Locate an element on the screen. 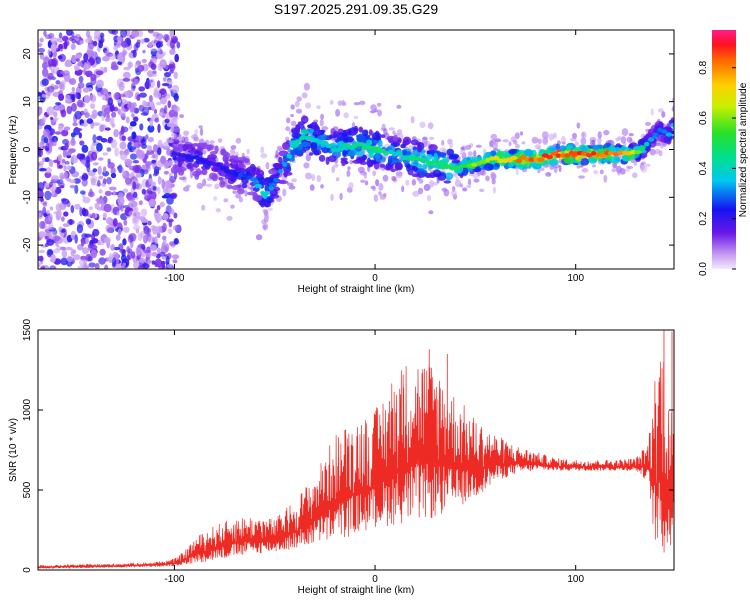 The width and height of the screenshot is (750, 600). y-tick-label: 20 is located at coordinates (27, 54).